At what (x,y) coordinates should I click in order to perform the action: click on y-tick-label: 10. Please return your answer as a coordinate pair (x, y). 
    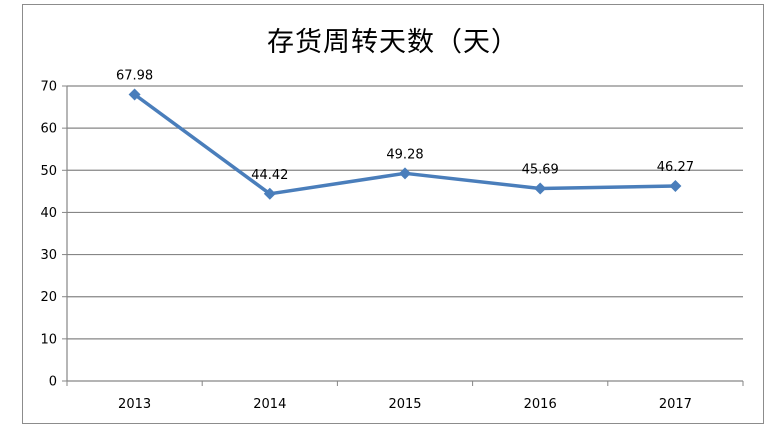
    Looking at the image, I should click on (48, 339).